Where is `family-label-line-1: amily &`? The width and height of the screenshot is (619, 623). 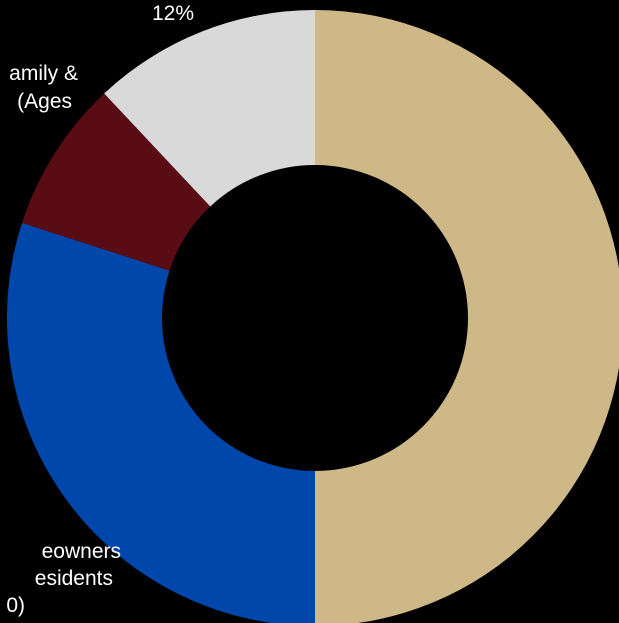
family-label-line-1: amily & is located at coordinates (43, 73).